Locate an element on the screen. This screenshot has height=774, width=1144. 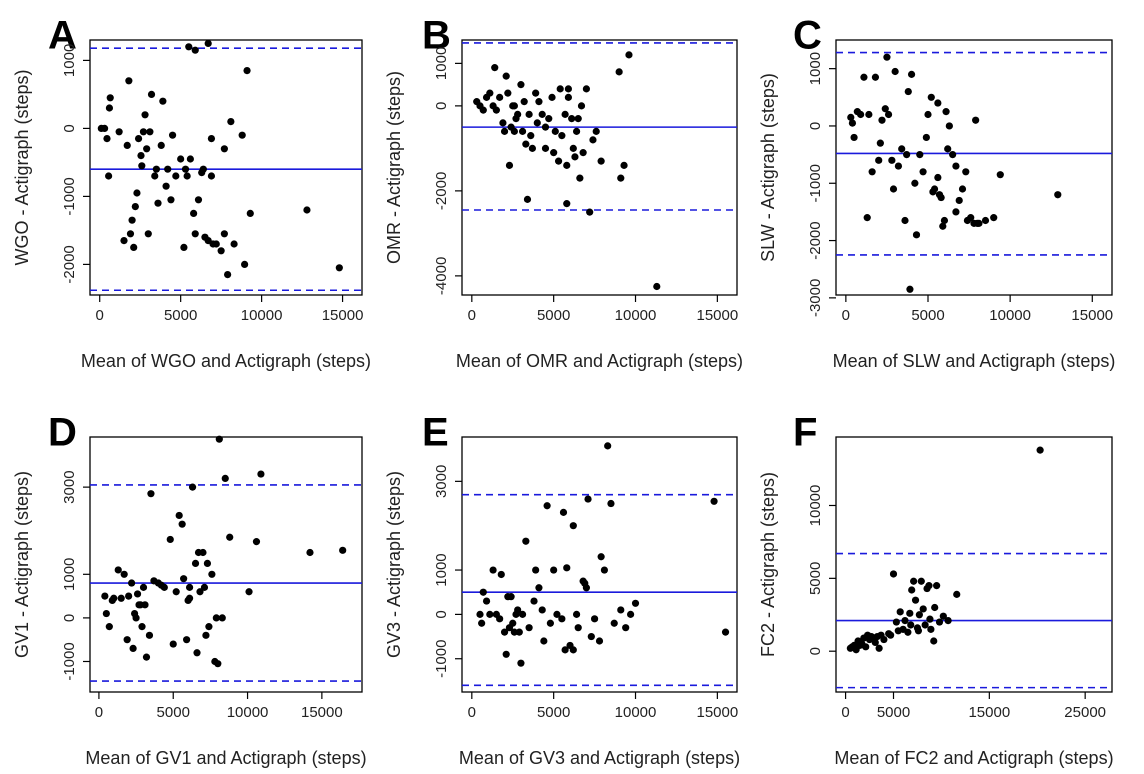
y-tick-label: 10000 is located at coordinates (815, 506).